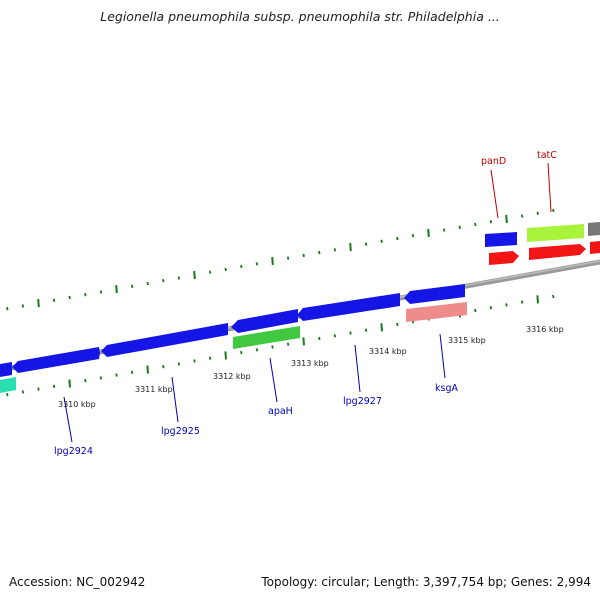 This screenshot has width=600, height=600. What do you see at coordinates (442, 356) in the screenshot?
I see `leader-ksga` at bounding box center [442, 356].